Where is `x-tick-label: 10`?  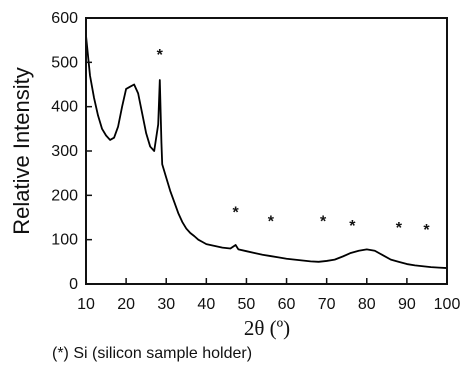 x-tick-label: 10 is located at coordinates (86, 304).